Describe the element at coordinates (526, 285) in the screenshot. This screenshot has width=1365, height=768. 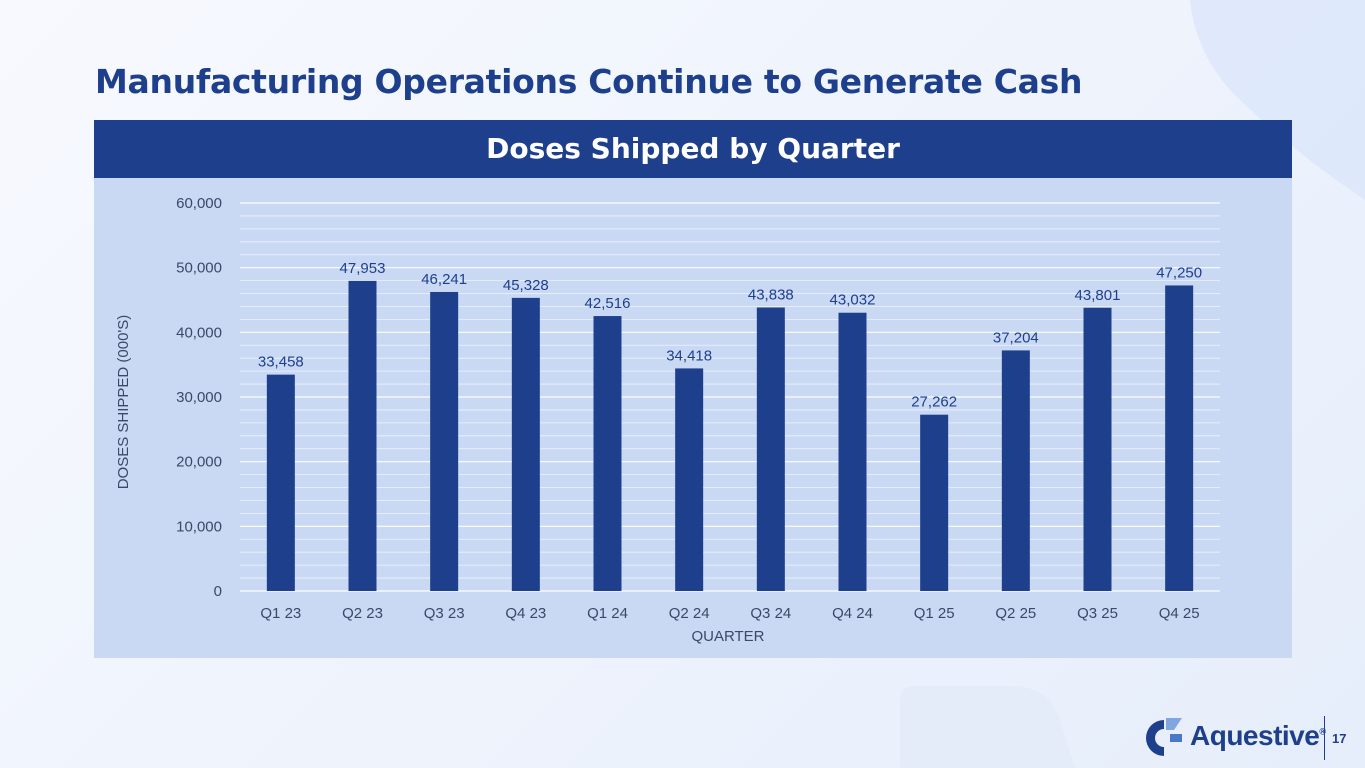
I see `data-label: 45,328` at that location.